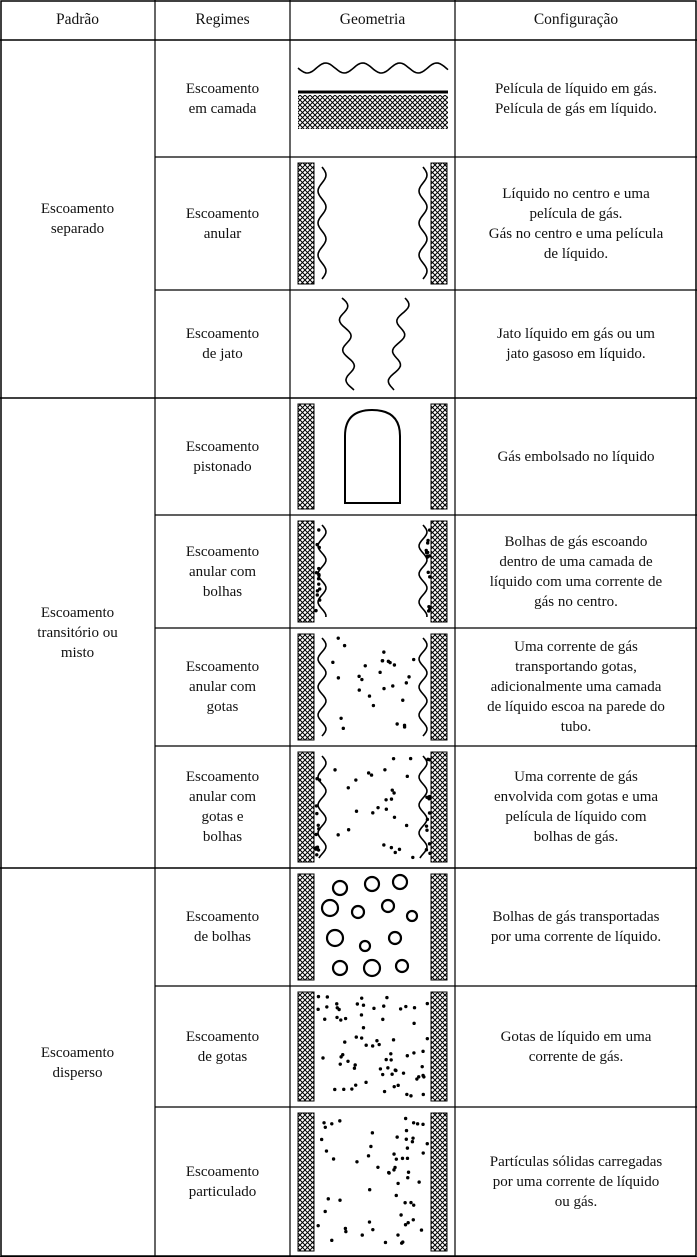 Image resolution: width=697 pixels, height=1257 pixels. I want to click on text-line: transportando gotas,, so click(576, 667).